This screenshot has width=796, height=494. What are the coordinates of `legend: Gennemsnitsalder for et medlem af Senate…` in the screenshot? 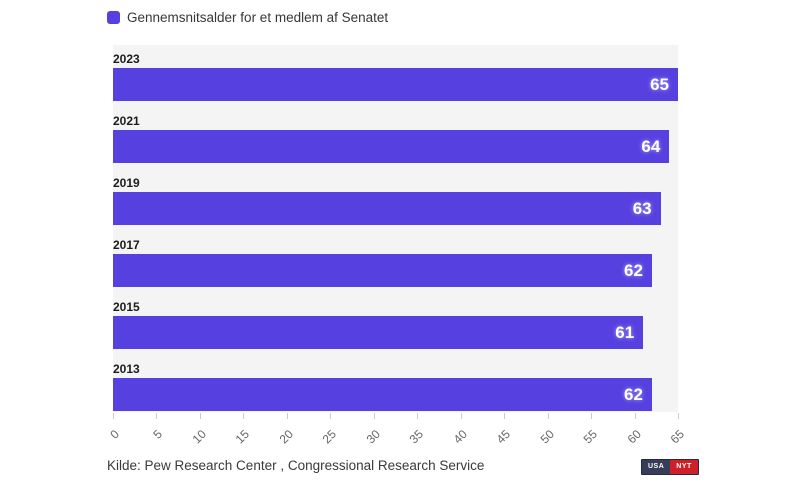 It's located at (247, 17).